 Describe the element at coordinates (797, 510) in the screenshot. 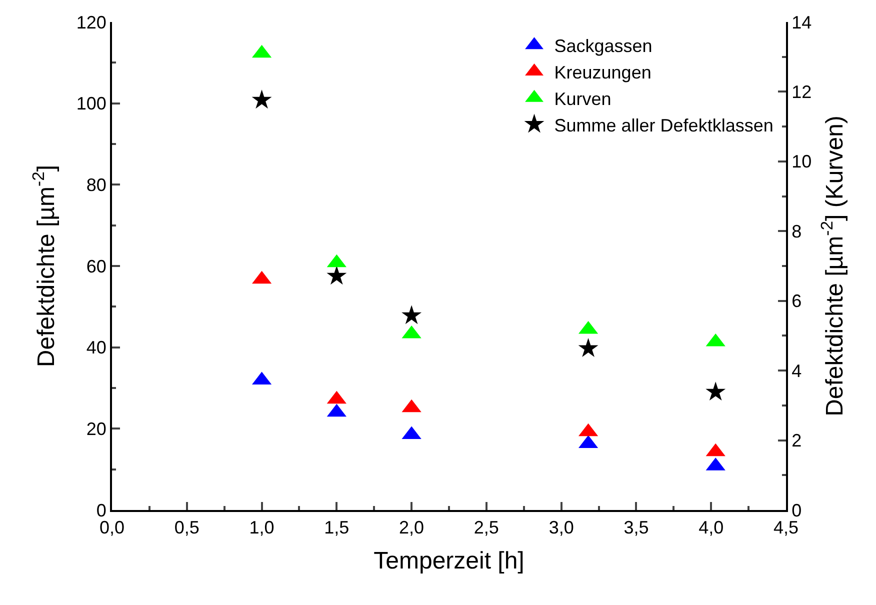

I see `y2-tick-label: 0` at that location.